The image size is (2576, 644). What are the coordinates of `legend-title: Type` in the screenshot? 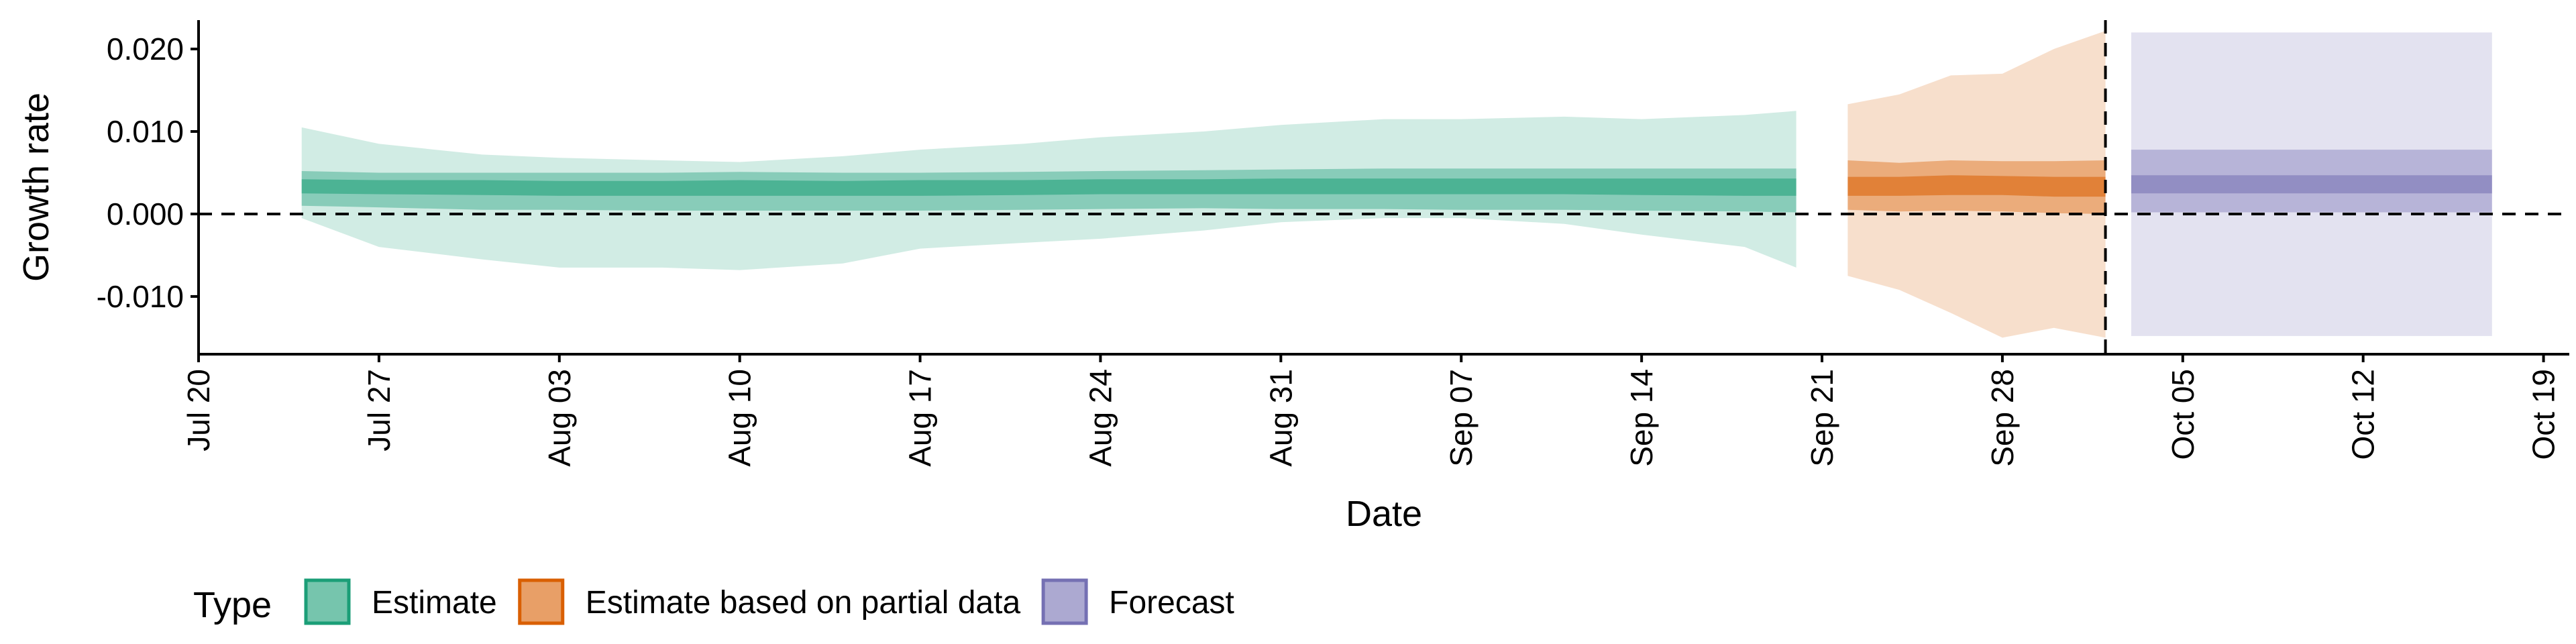 It's located at (232, 605).